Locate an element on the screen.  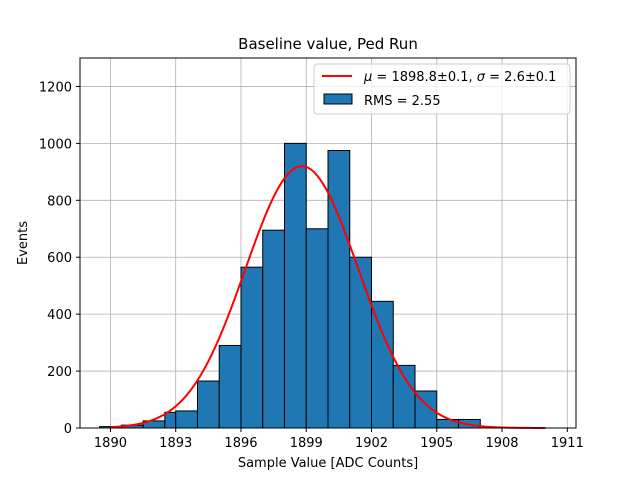
y-tick-label: 800 is located at coordinates (59, 201).